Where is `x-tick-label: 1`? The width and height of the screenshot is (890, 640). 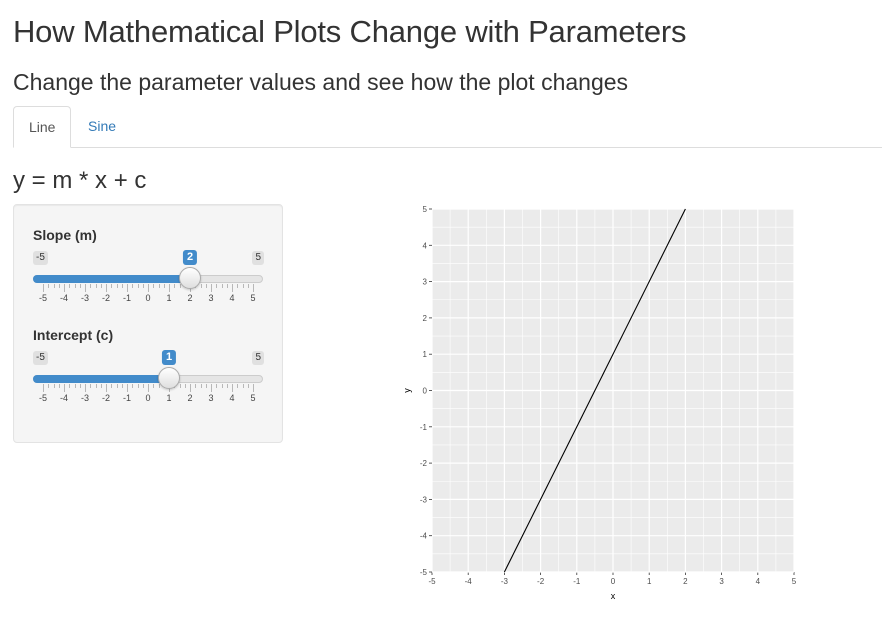
x-tick-label: 1 is located at coordinates (649, 581).